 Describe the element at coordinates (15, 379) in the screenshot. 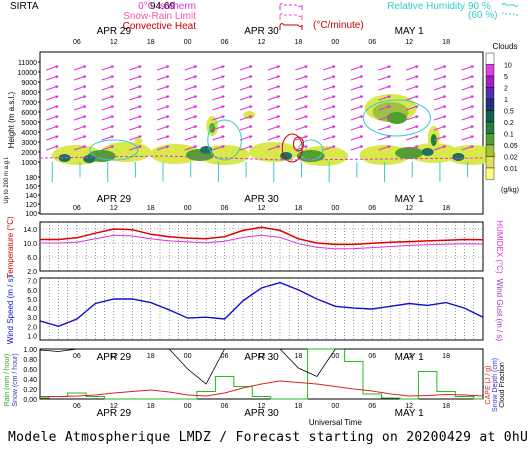

I see `snow-ylabel: Snow (cm / hour)` at that location.